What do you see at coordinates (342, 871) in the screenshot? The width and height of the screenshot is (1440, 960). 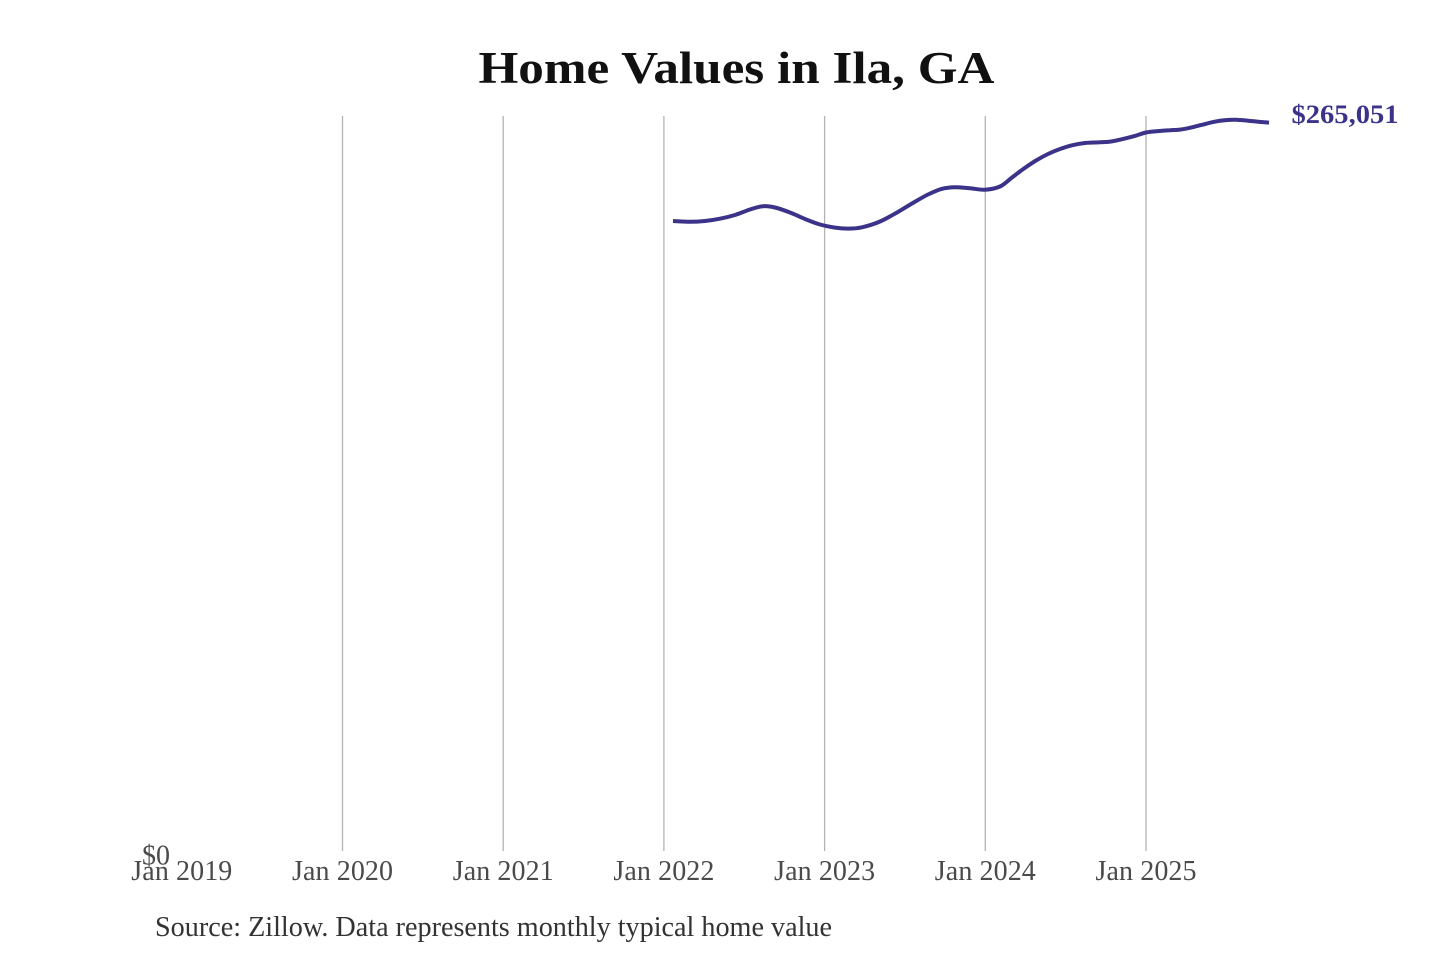 I see `svg-text: Jan 2020` at bounding box center [342, 871].